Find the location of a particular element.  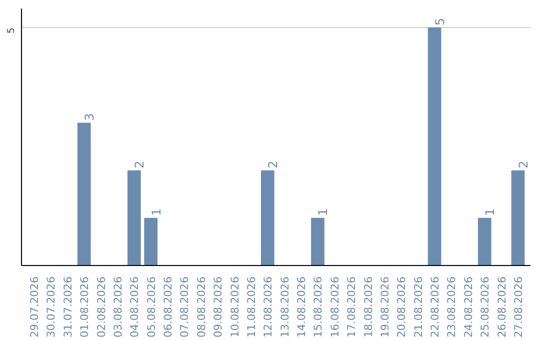

x-tick-label: 13.08.2026 is located at coordinates (285, 307).